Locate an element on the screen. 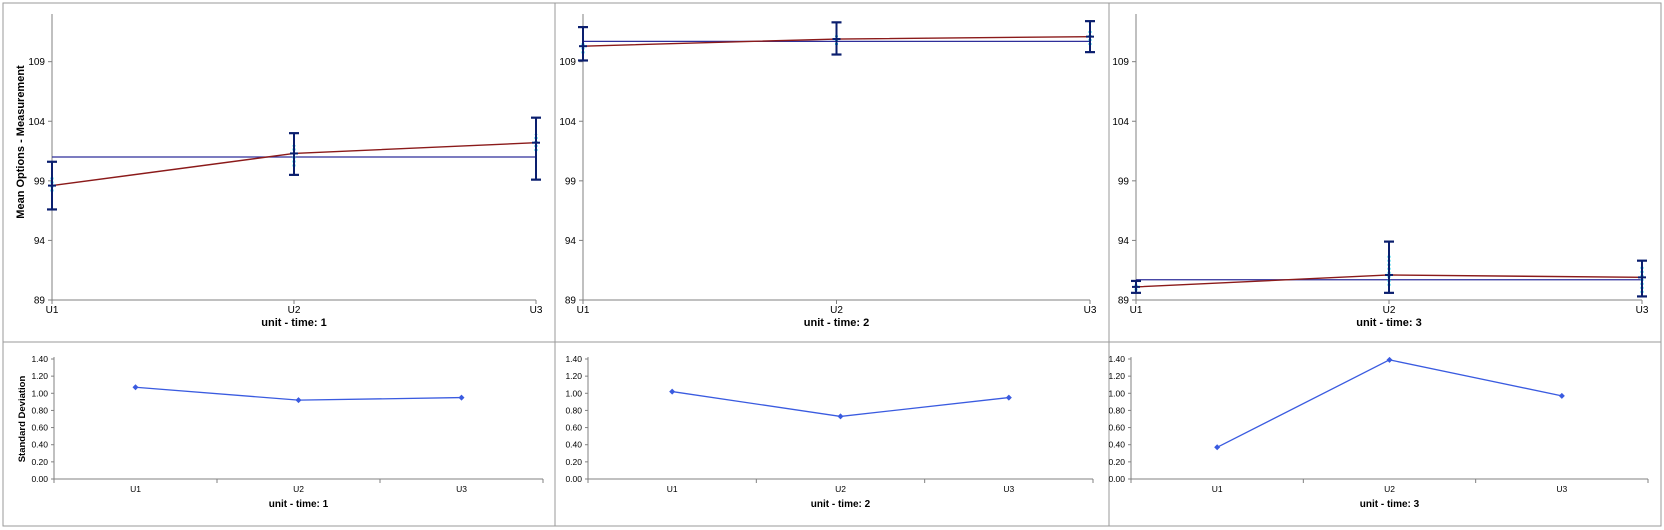  sd-panel-frame is located at coordinates (1385, 434).